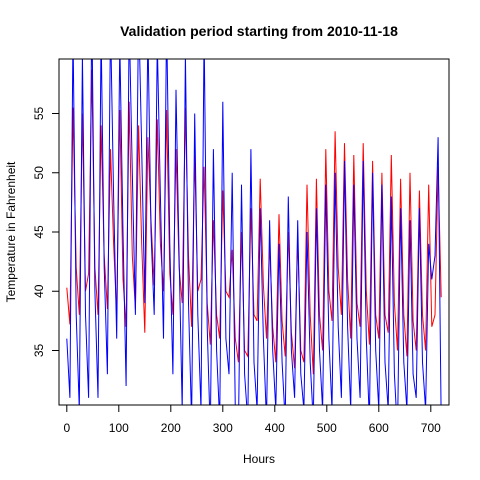  I want to click on x-tick-label: 400, so click(275, 428).